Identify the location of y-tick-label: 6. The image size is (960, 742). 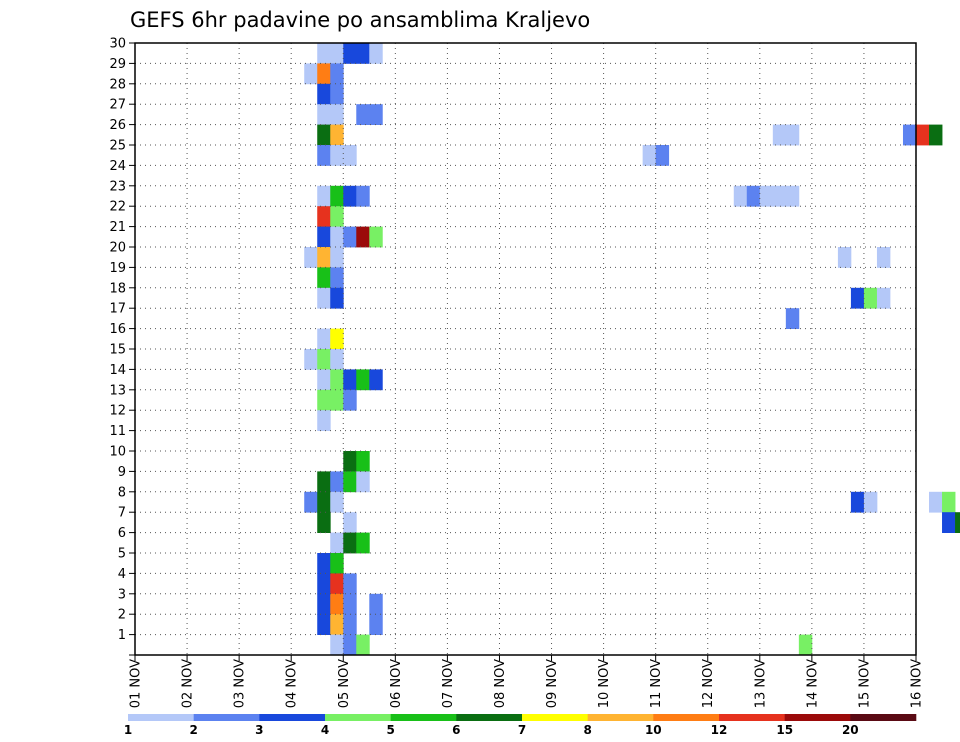
(122, 533).